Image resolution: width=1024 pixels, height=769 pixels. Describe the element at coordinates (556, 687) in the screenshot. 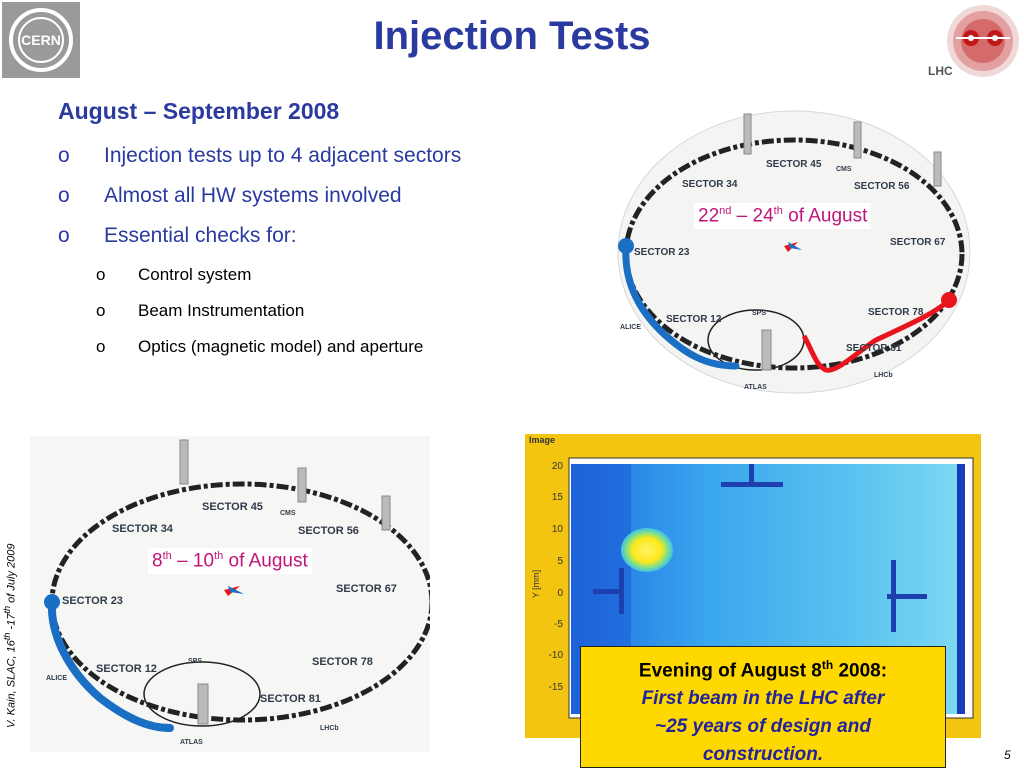

I see `y-tick-label: -15` at that location.